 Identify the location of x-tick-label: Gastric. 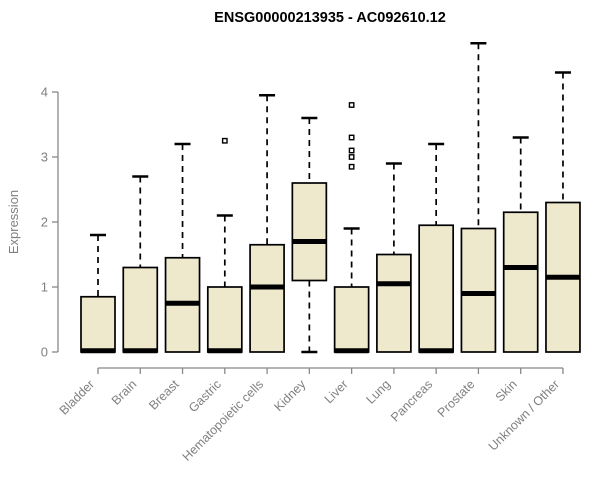
(205, 396).